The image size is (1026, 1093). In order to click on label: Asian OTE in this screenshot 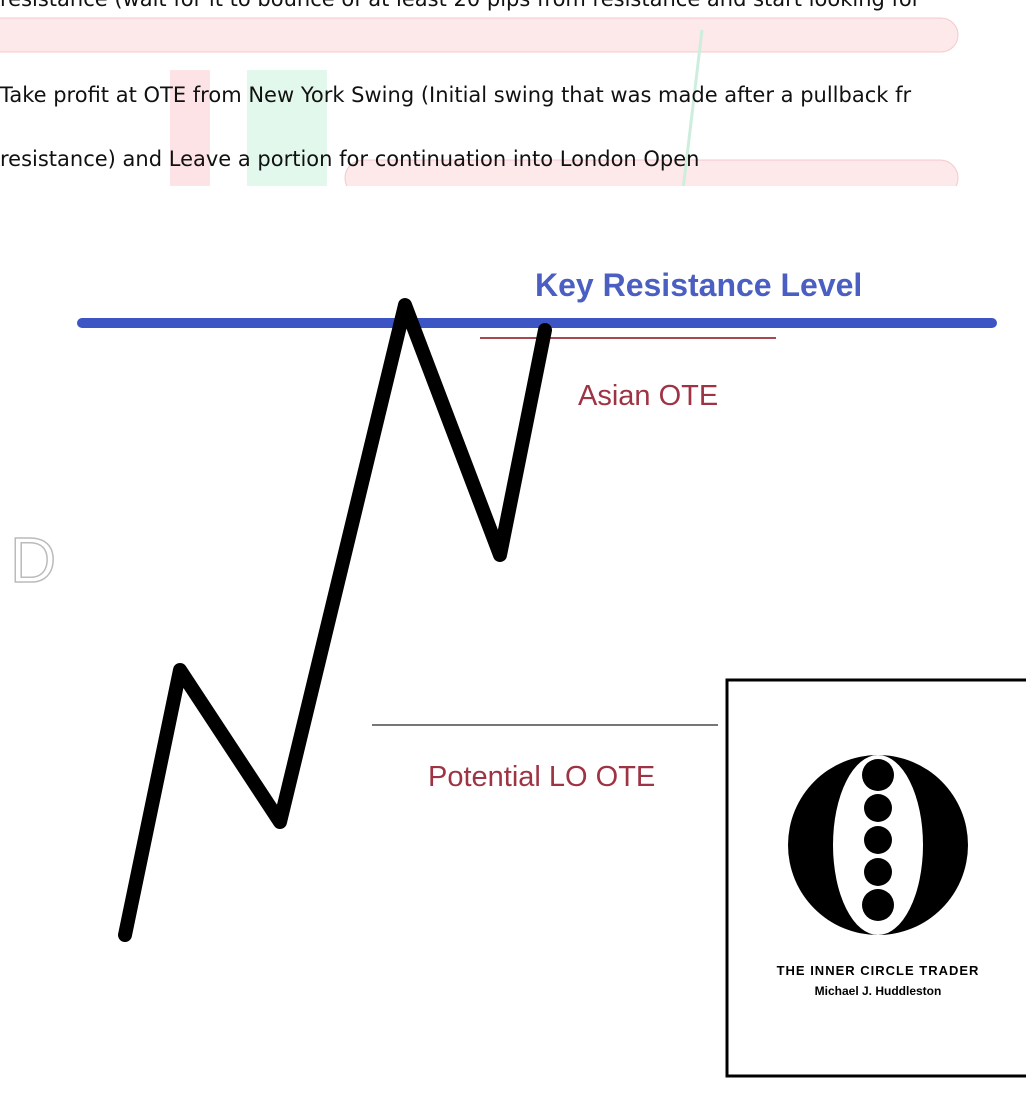, I will do `click(648, 396)`.